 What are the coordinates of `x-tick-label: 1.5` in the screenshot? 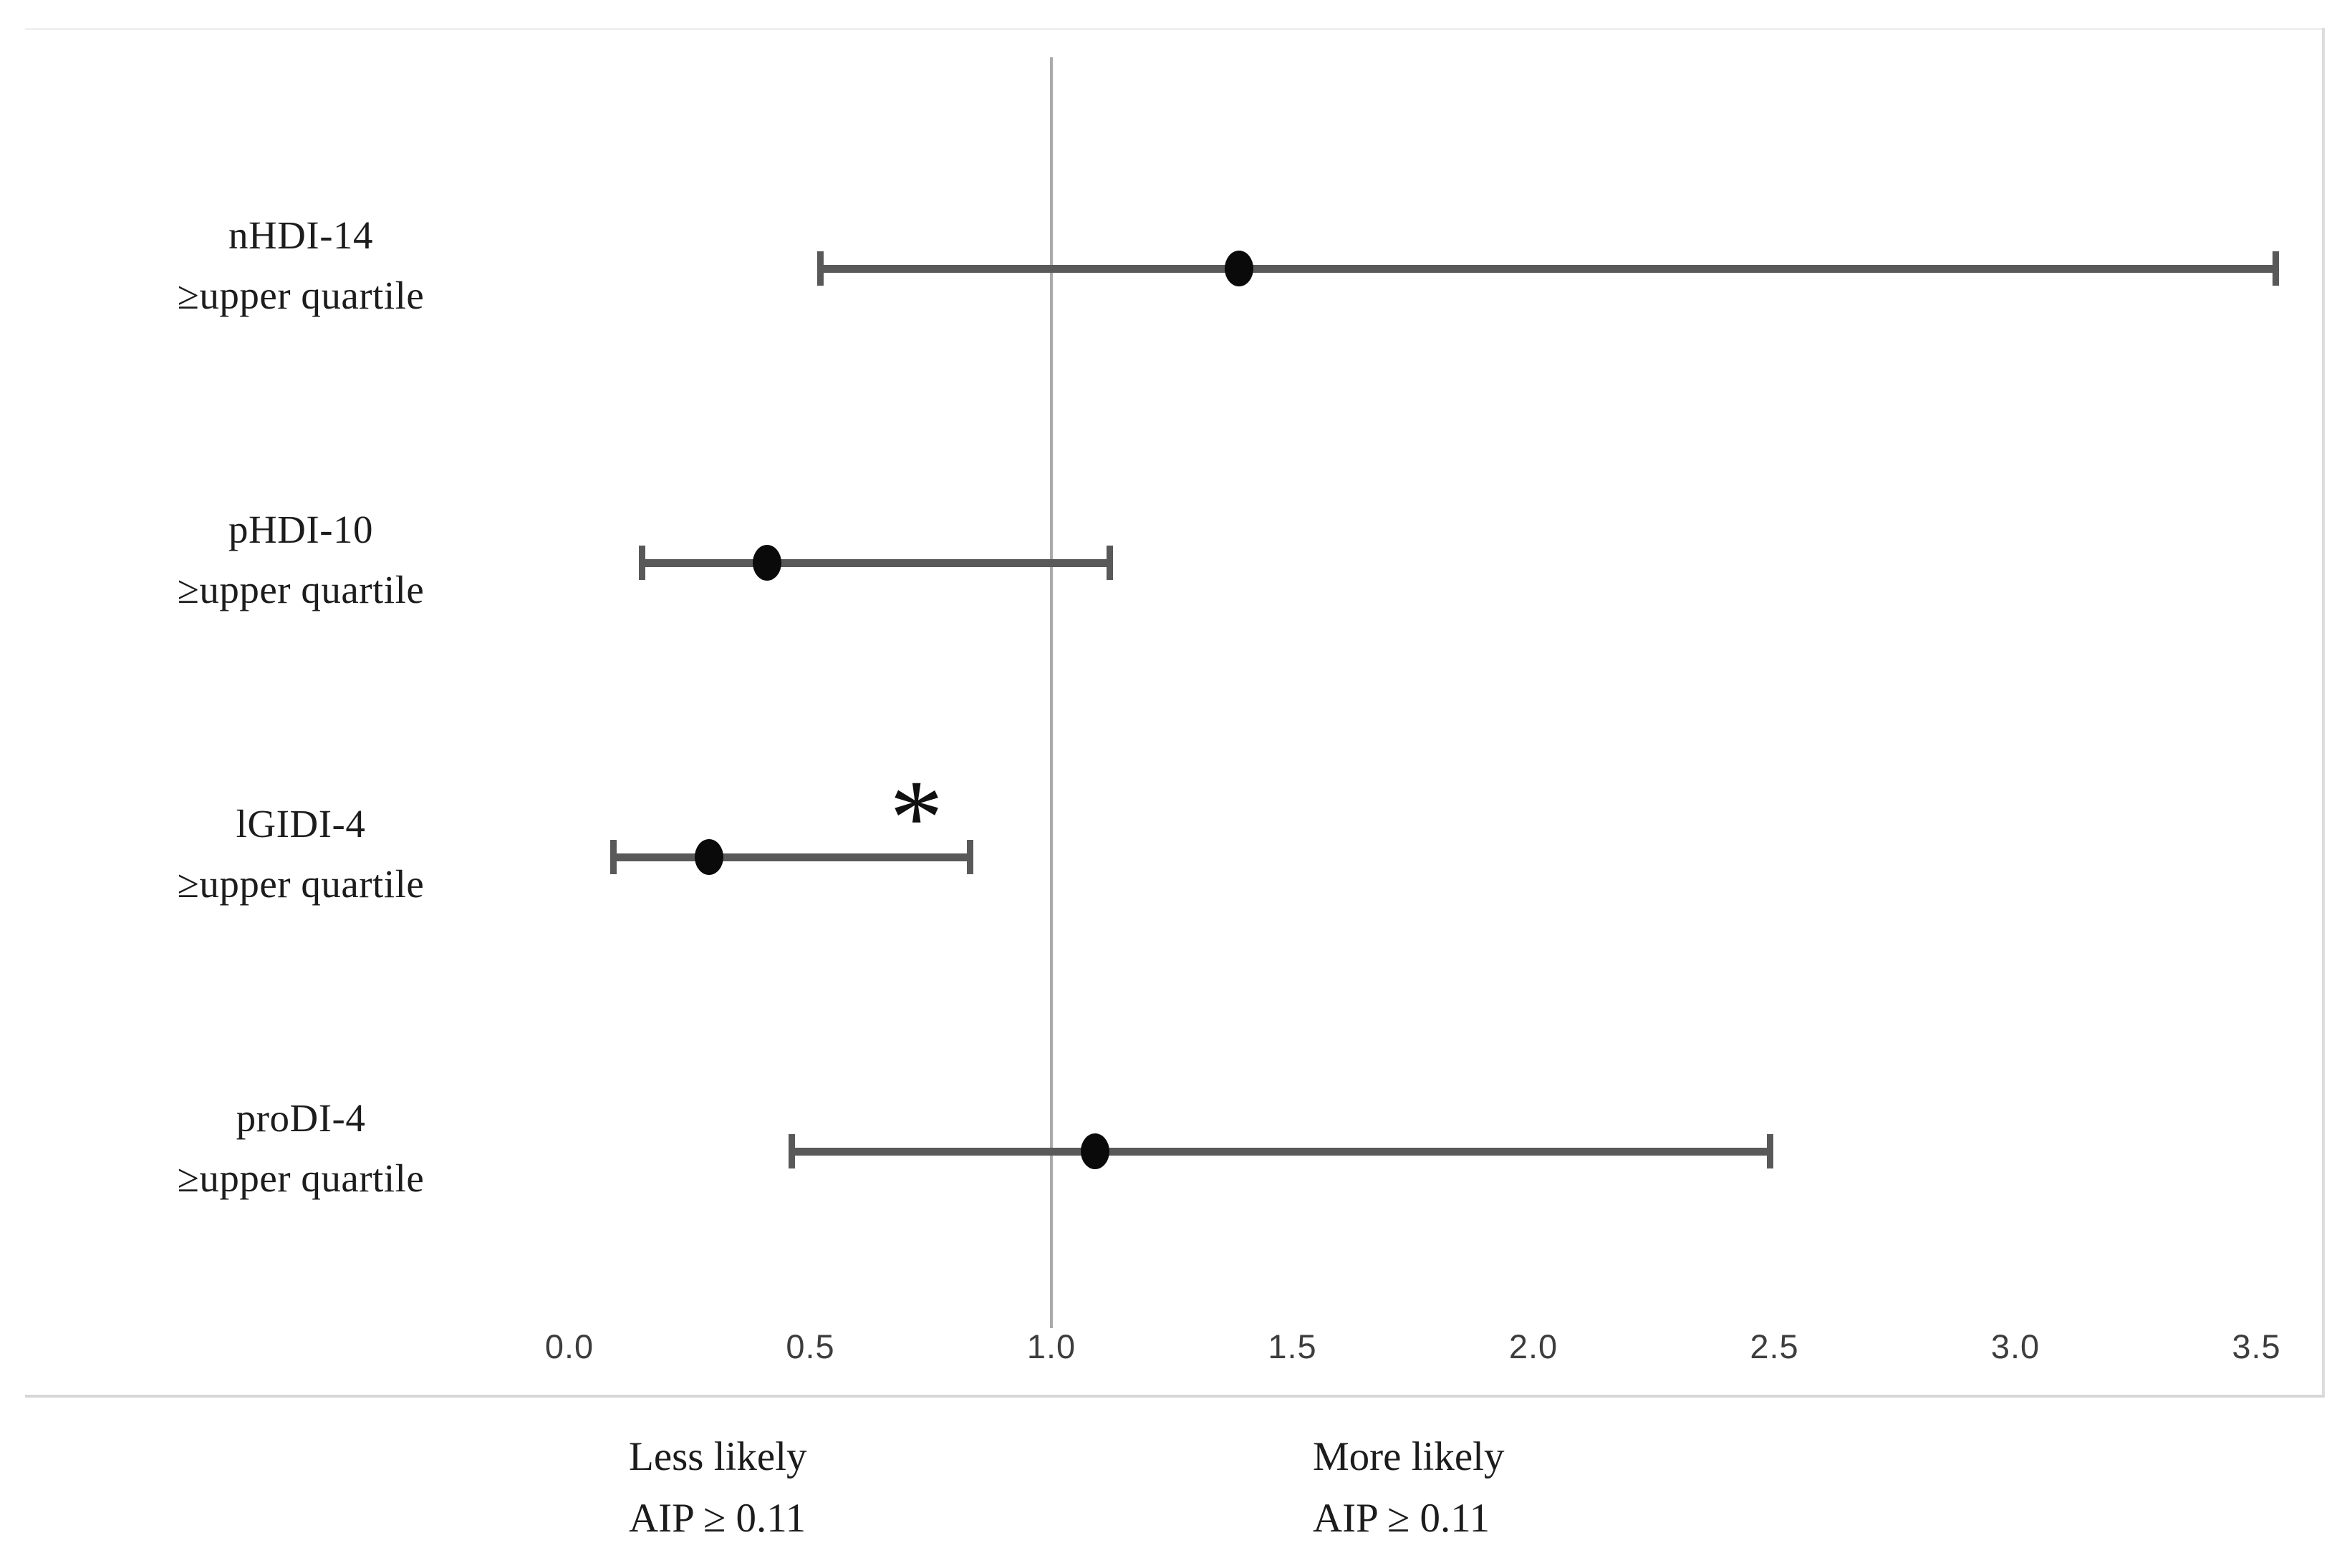 It's located at (1292, 1346).